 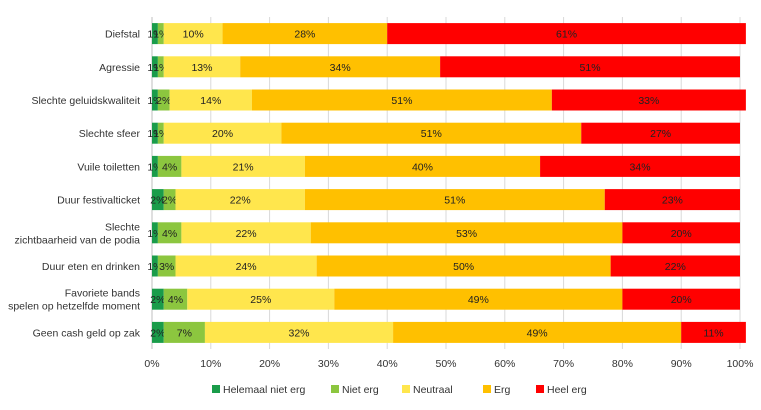 What do you see at coordinates (85, 101) in the screenshot?
I see `category-label: Slechte geluidskwaliteit` at bounding box center [85, 101].